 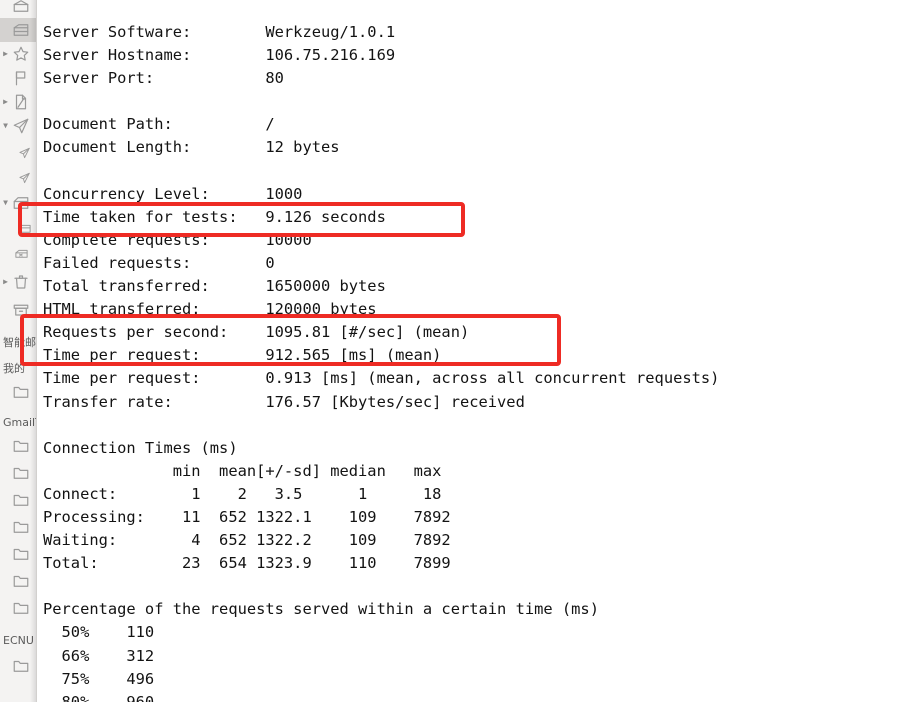 What do you see at coordinates (159, 124) in the screenshot?
I see `terminal-line: Document Path: /` at bounding box center [159, 124].